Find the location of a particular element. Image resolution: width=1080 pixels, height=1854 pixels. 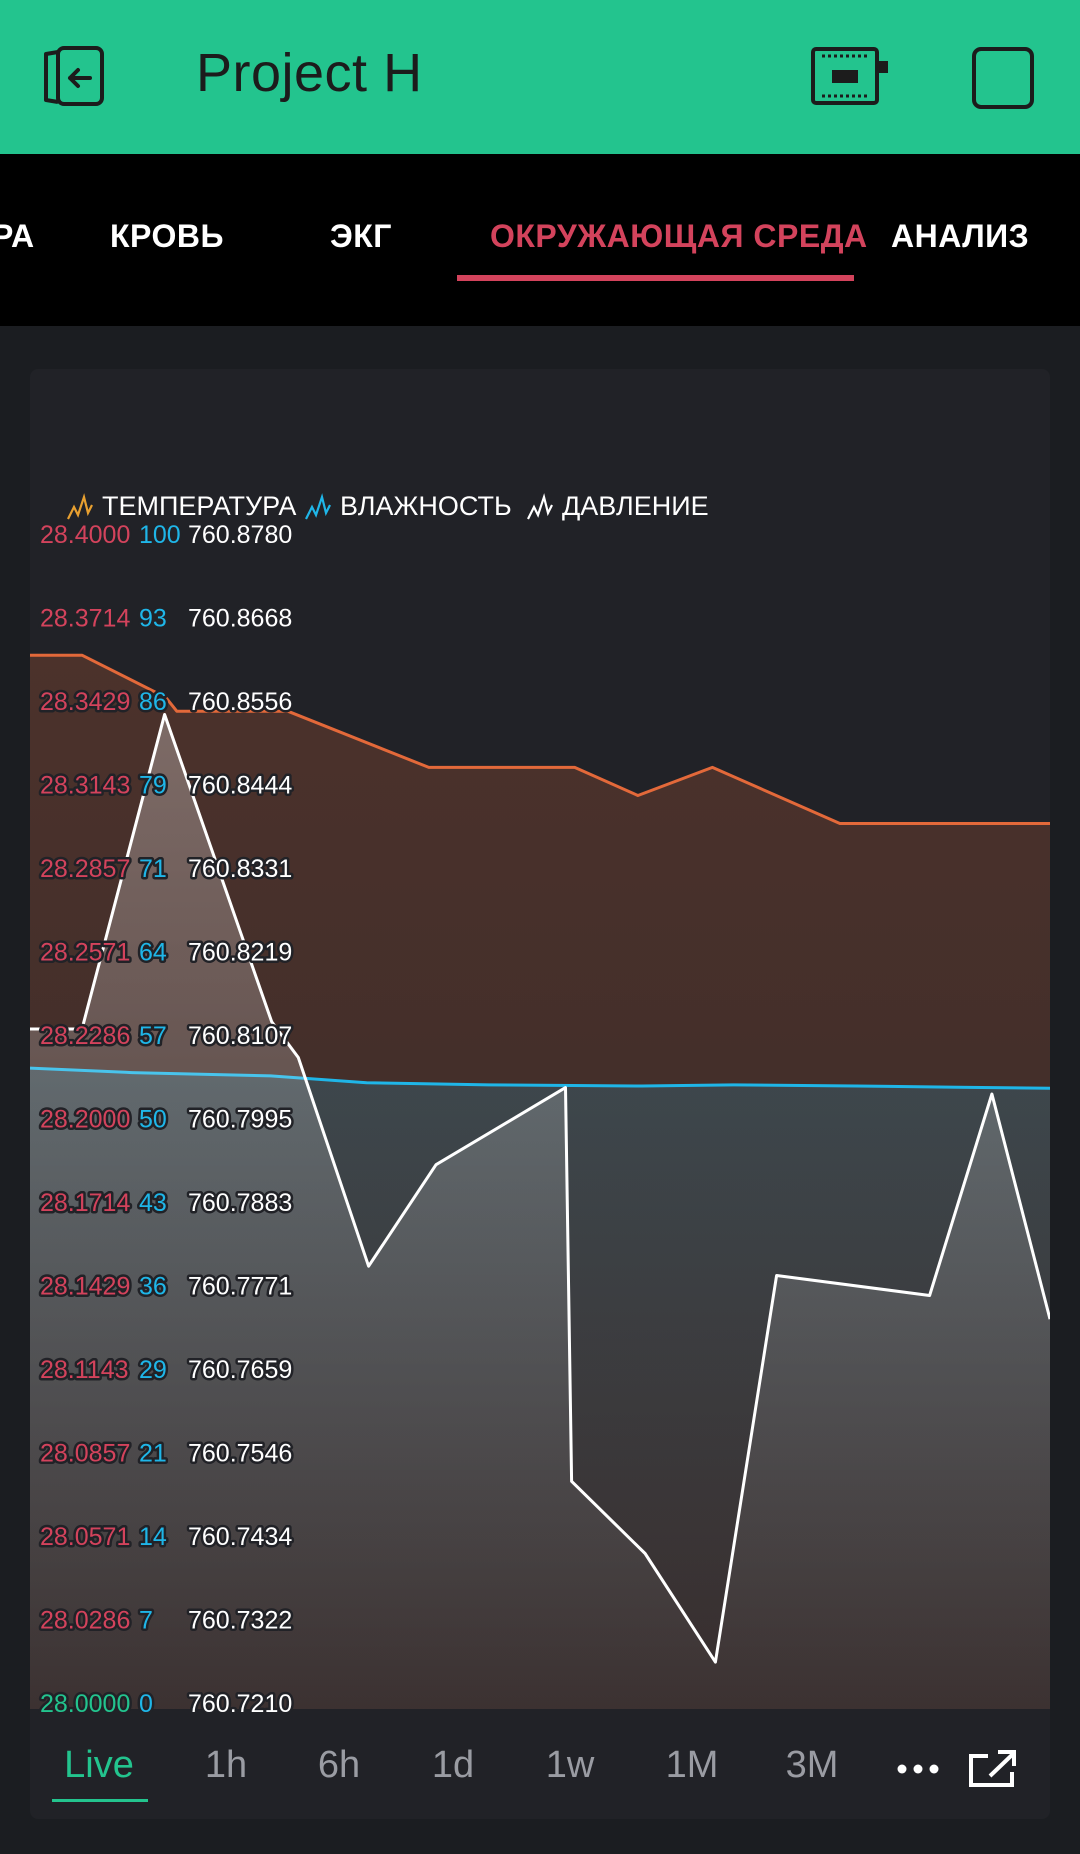

tick-label-humidity: 43 is located at coordinates (153, 1203).